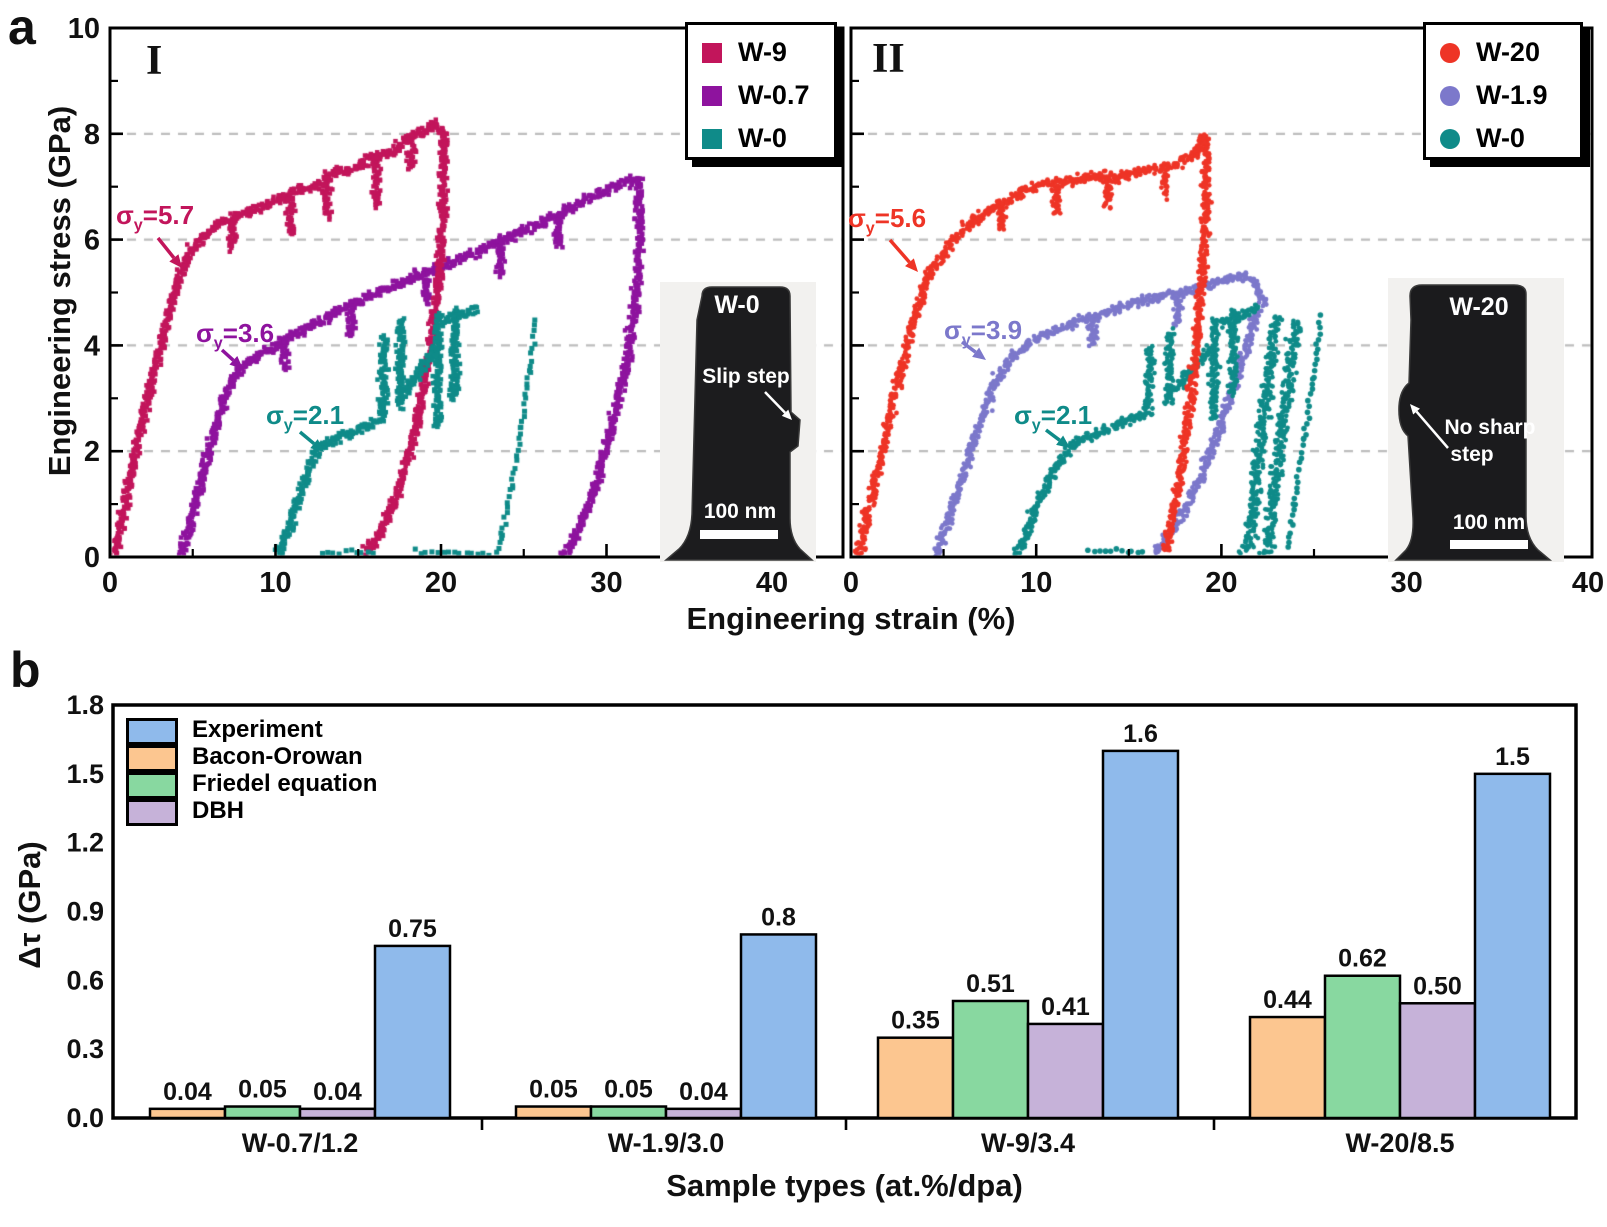  What do you see at coordinates (666, 1143) in the screenshot?
I see `svg-text: W-1.9/3.0` at bounding box center [666, 1143].